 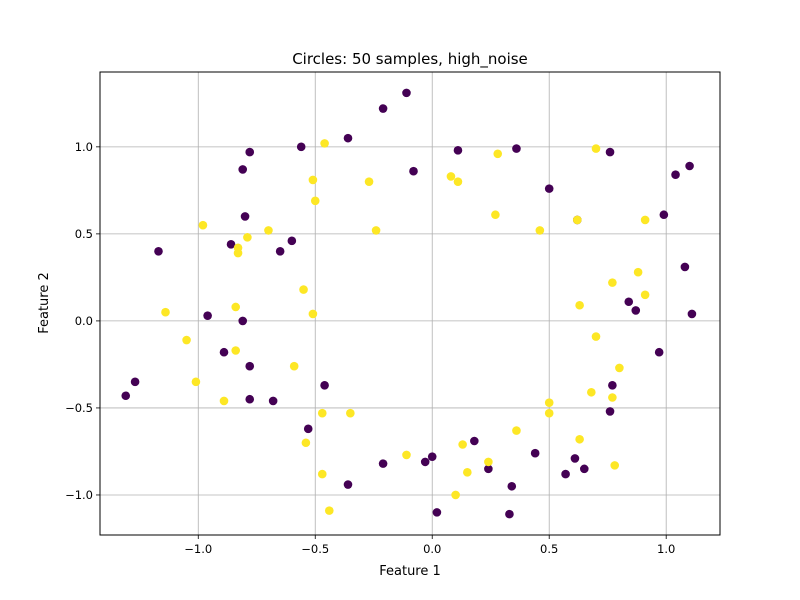 I want to click on x-tick-label: 0.0, so click(x=432, y=549).